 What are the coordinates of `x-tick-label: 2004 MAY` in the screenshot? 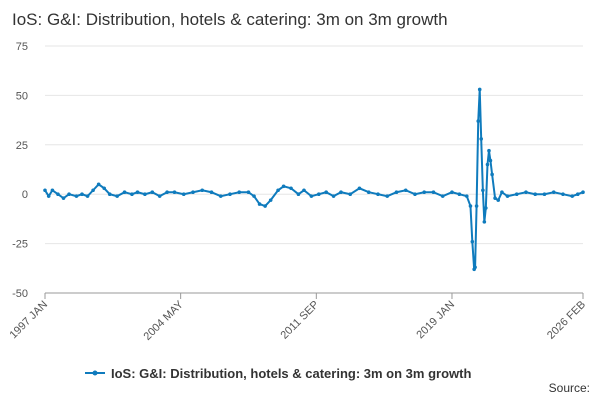 It's located at (164, 320).